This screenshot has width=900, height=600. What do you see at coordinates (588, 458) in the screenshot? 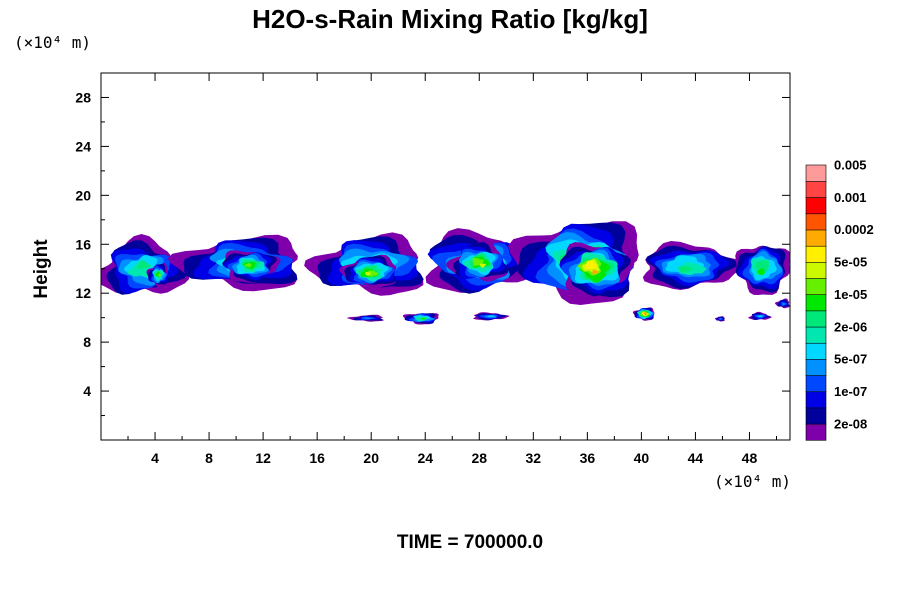
I see `x-tick-label: 36` at bounding box center [588, 458].